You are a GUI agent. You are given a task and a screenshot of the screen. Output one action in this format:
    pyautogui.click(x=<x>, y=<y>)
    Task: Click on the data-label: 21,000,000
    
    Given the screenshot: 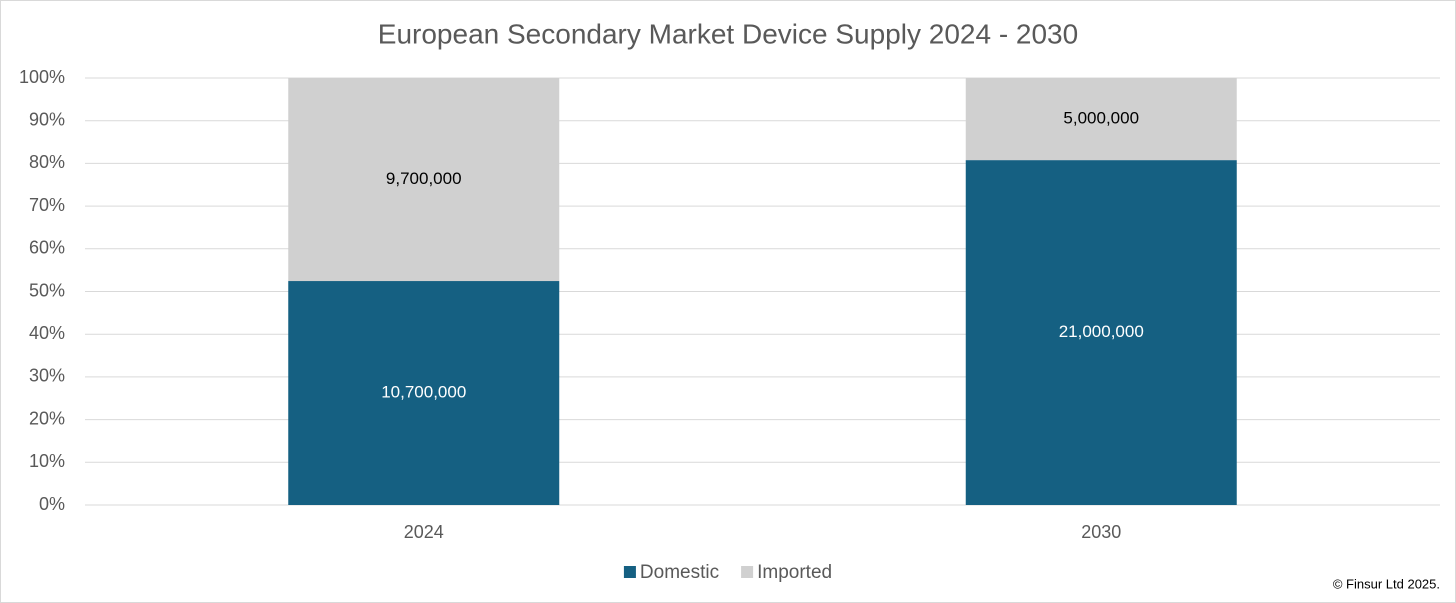 What is the action you would take?
    pyautogui.click(x=1101, y=331)
    